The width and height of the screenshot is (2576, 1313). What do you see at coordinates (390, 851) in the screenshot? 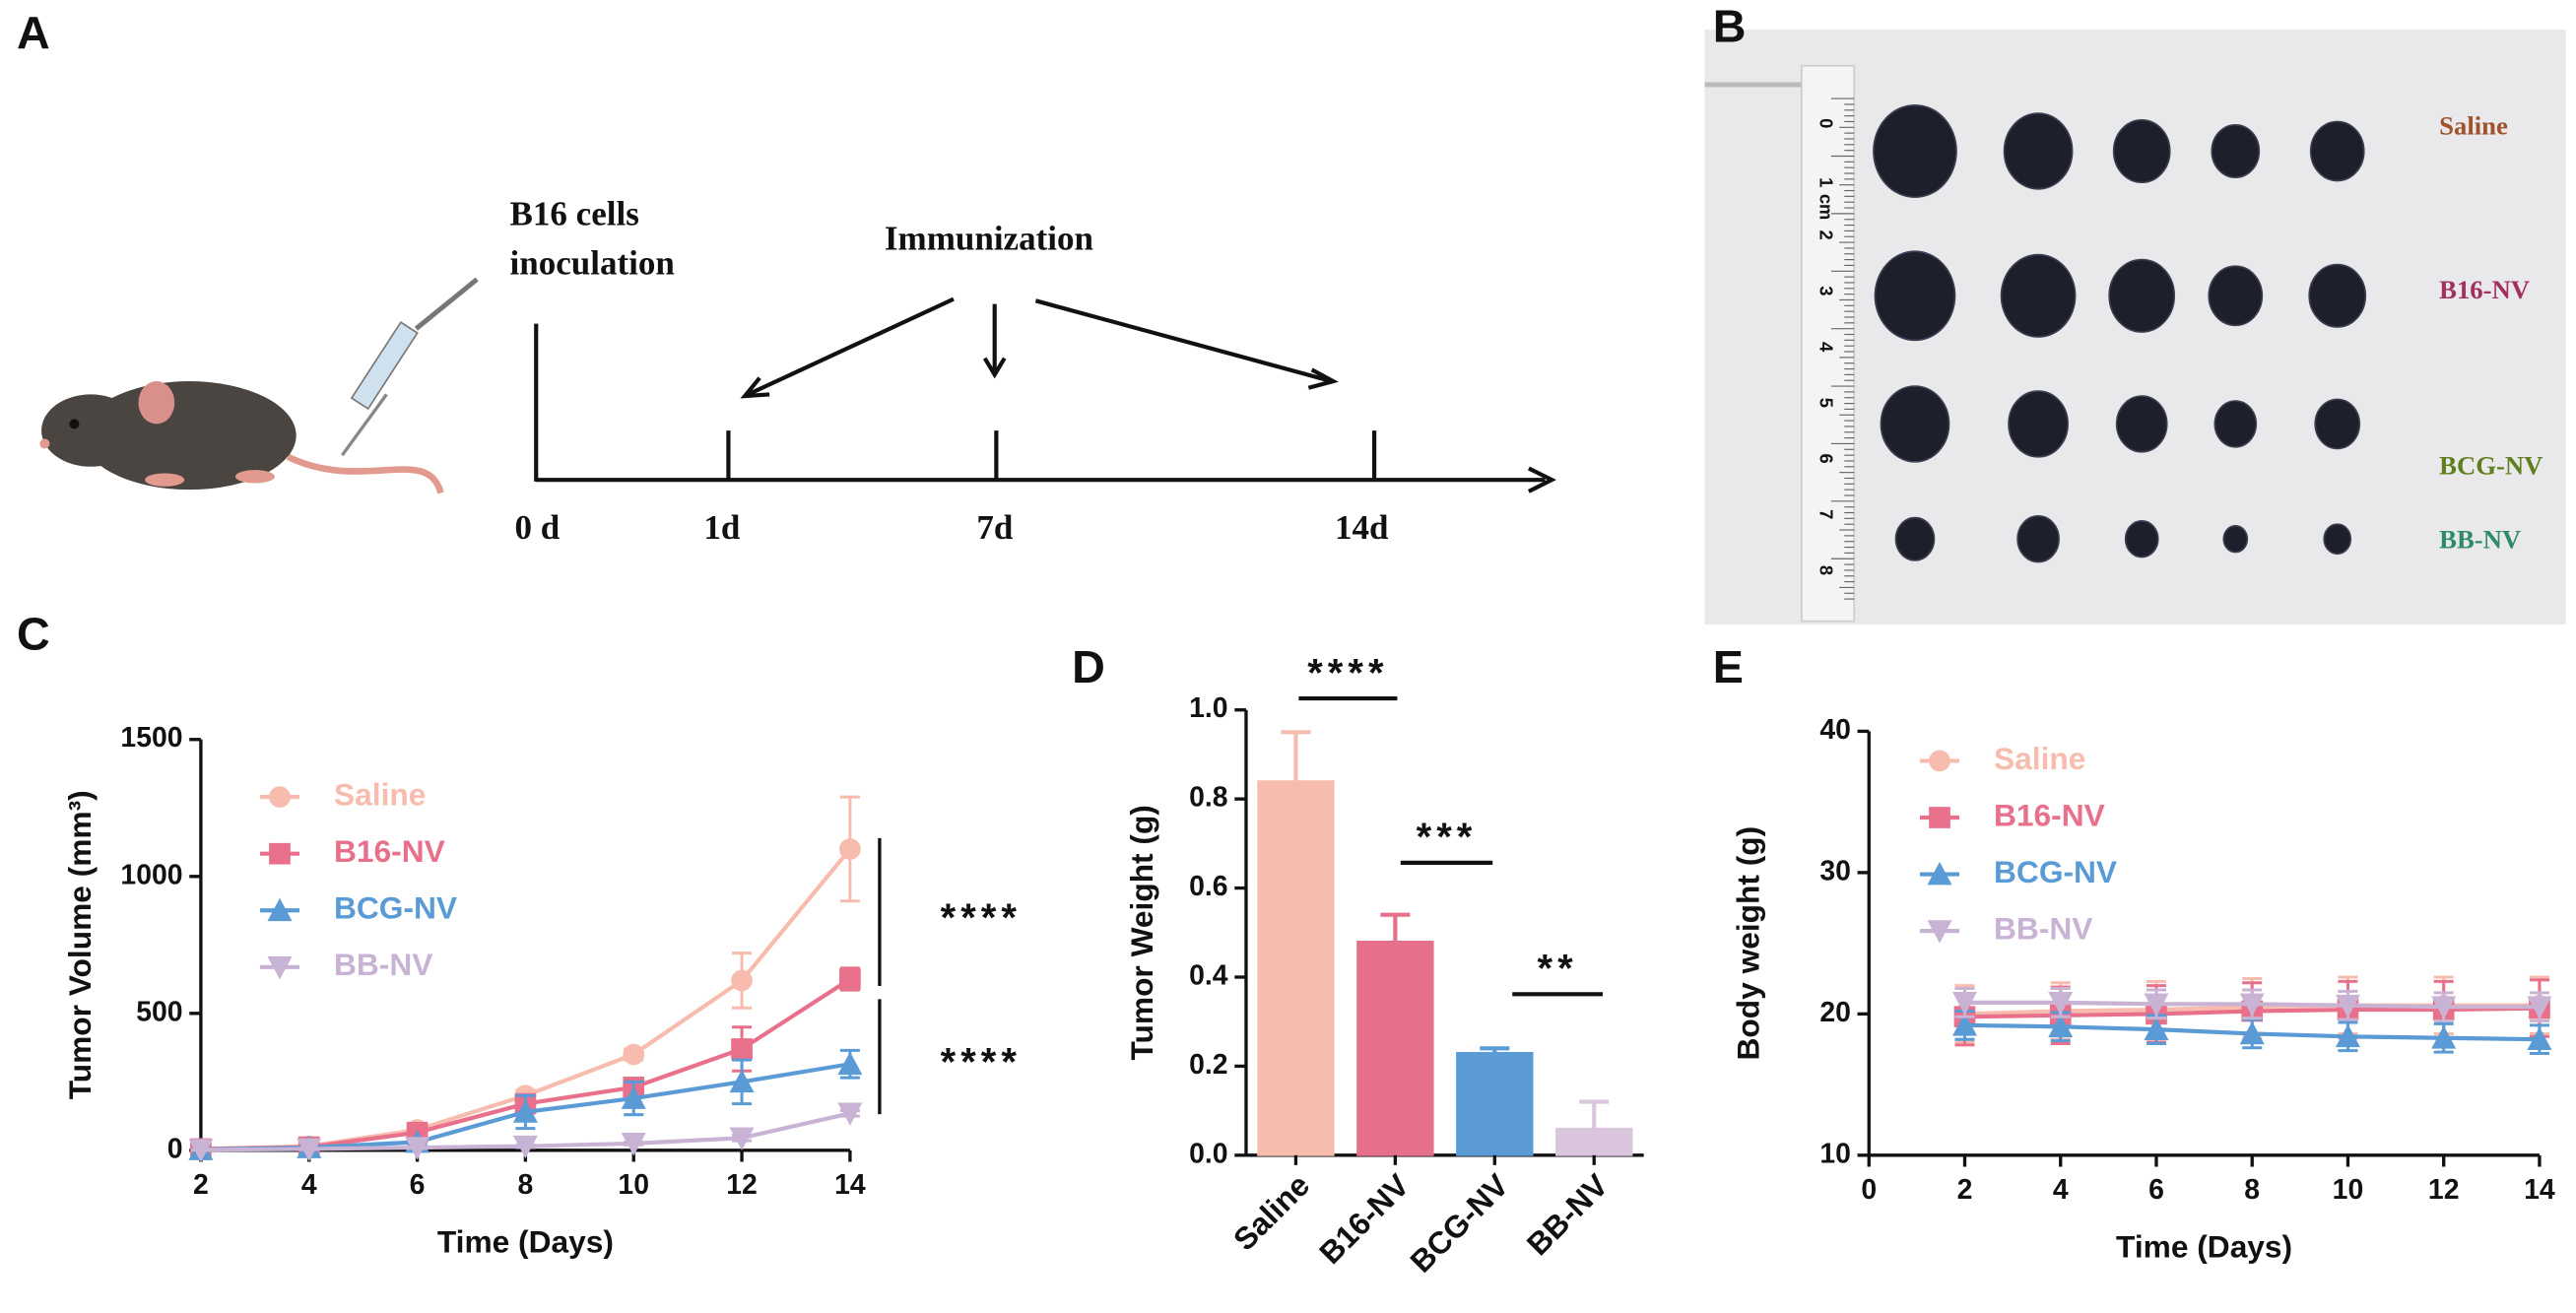
I see `legend-label: B16-NV` at bounding box center [390, 851].